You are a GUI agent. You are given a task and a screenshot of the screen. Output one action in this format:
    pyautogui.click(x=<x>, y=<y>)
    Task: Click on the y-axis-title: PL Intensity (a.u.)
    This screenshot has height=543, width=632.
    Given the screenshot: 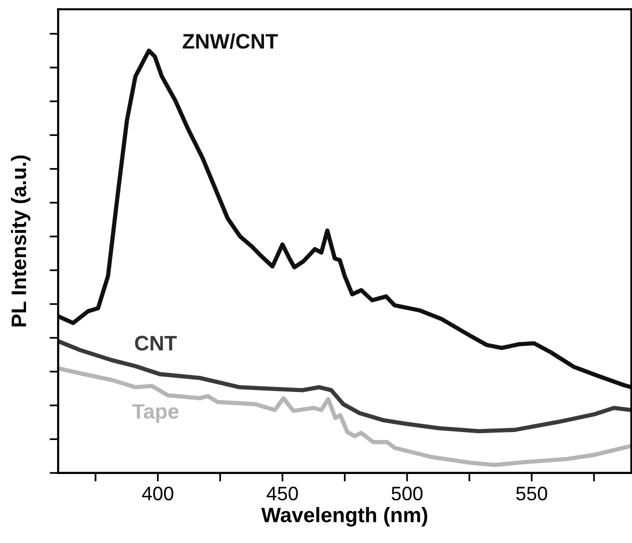 What is the action you would take?
    pyautogui.click(x=20, y=240)
    